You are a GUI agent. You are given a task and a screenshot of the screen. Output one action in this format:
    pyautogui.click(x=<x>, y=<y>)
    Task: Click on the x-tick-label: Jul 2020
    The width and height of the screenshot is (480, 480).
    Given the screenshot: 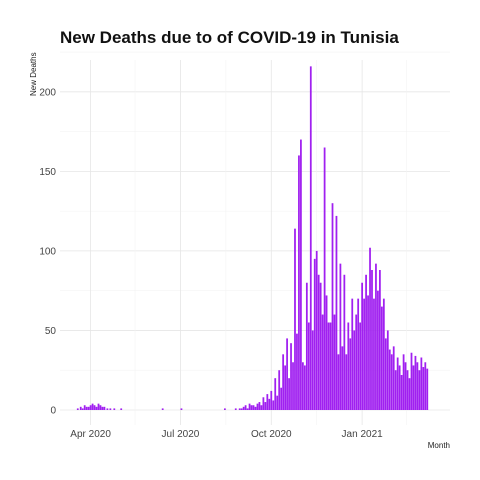 What is the action you would take?
    pyautogui.click(x=181, y=434)
    